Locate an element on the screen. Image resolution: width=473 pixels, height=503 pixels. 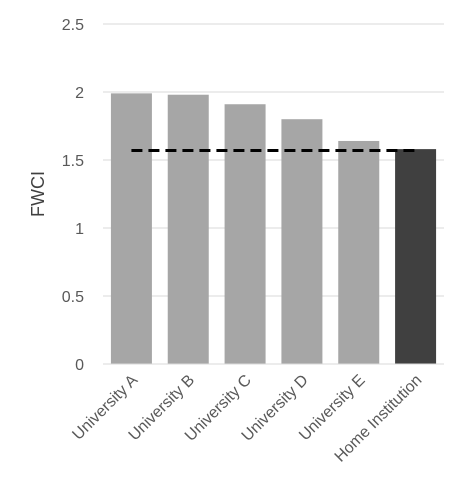
y-axis-title: FWCI is located at coordinates (38, 194).